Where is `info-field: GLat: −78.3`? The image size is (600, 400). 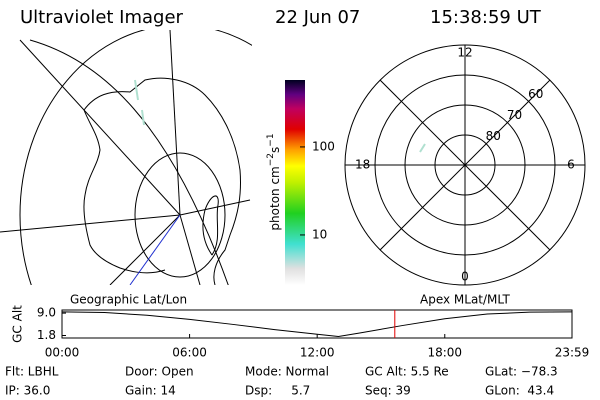 info-field: GLat: −78.3 is located at coordinates (521, 372).